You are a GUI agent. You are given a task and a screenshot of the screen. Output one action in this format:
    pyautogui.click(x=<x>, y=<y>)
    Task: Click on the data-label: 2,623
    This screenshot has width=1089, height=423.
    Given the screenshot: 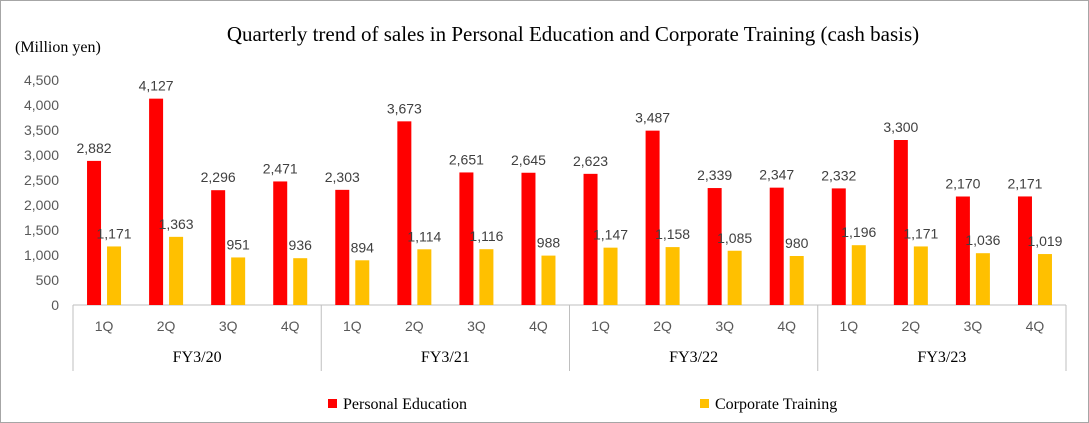 What is the action you would take?
    pyautogui.click(x=590, y=161)
    